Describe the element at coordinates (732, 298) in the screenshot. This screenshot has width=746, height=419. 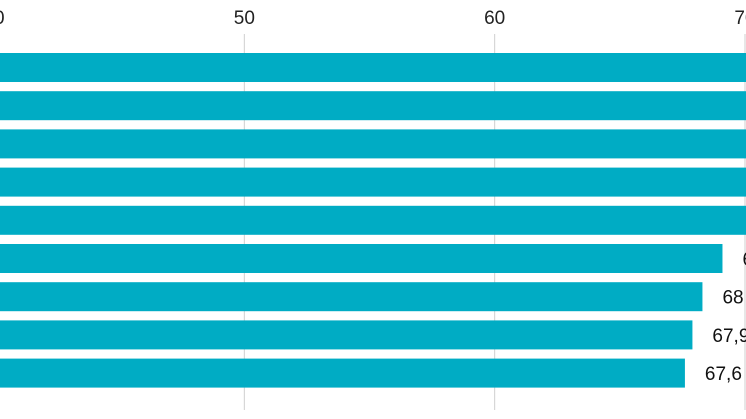
I see `bar-value-label-6: 68` at that location.